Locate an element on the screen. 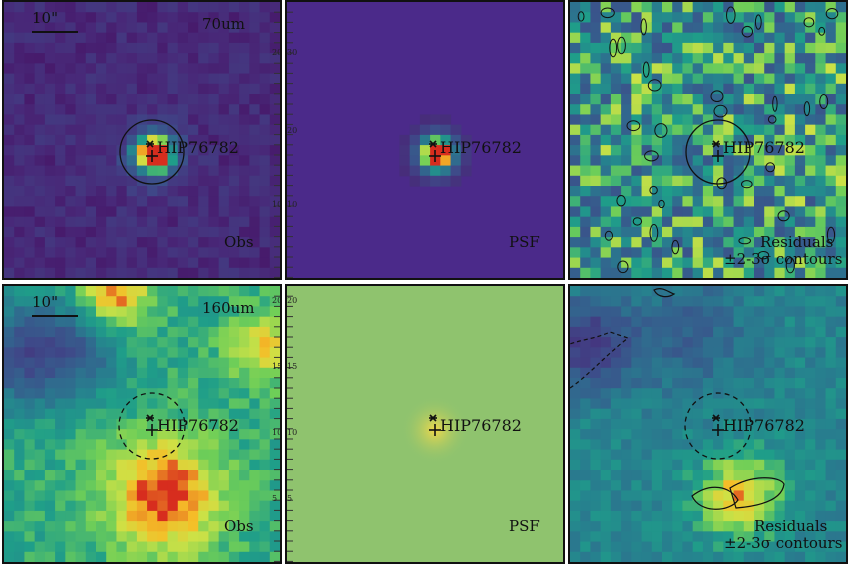  band-label: 160um is located at coordinates (228, 308).